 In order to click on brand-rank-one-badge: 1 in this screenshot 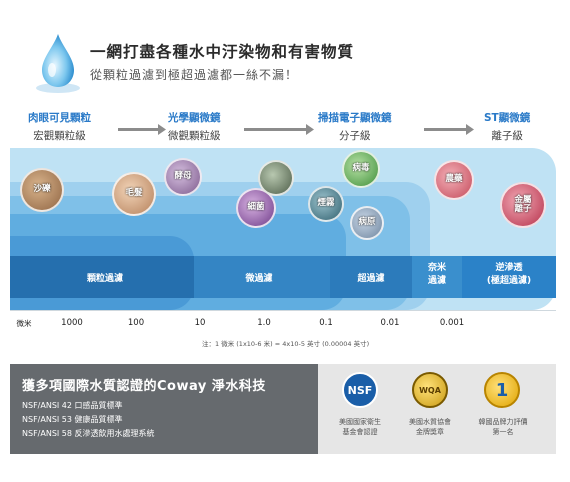, I will do `click(502, 390)`.